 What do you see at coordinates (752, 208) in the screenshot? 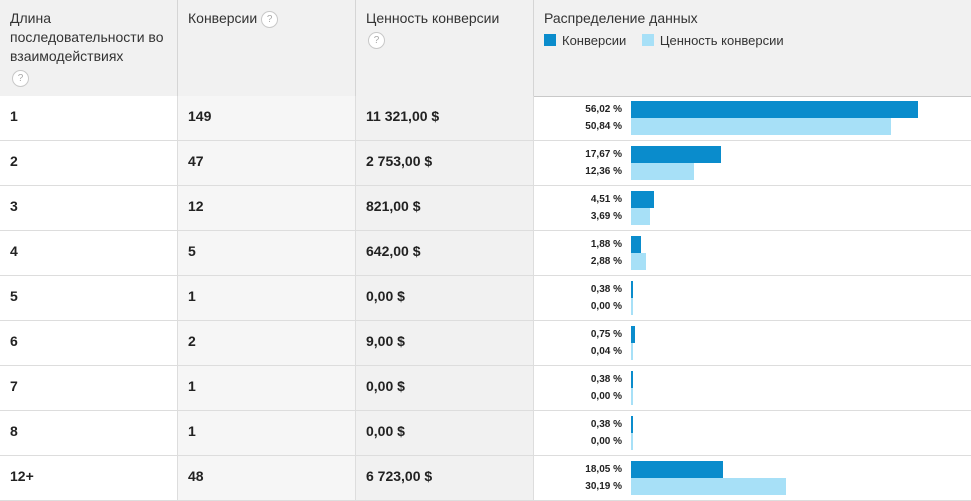
I see `cell-distribution: 4,51 % 3,69 %` at bounding box center [752, 208].